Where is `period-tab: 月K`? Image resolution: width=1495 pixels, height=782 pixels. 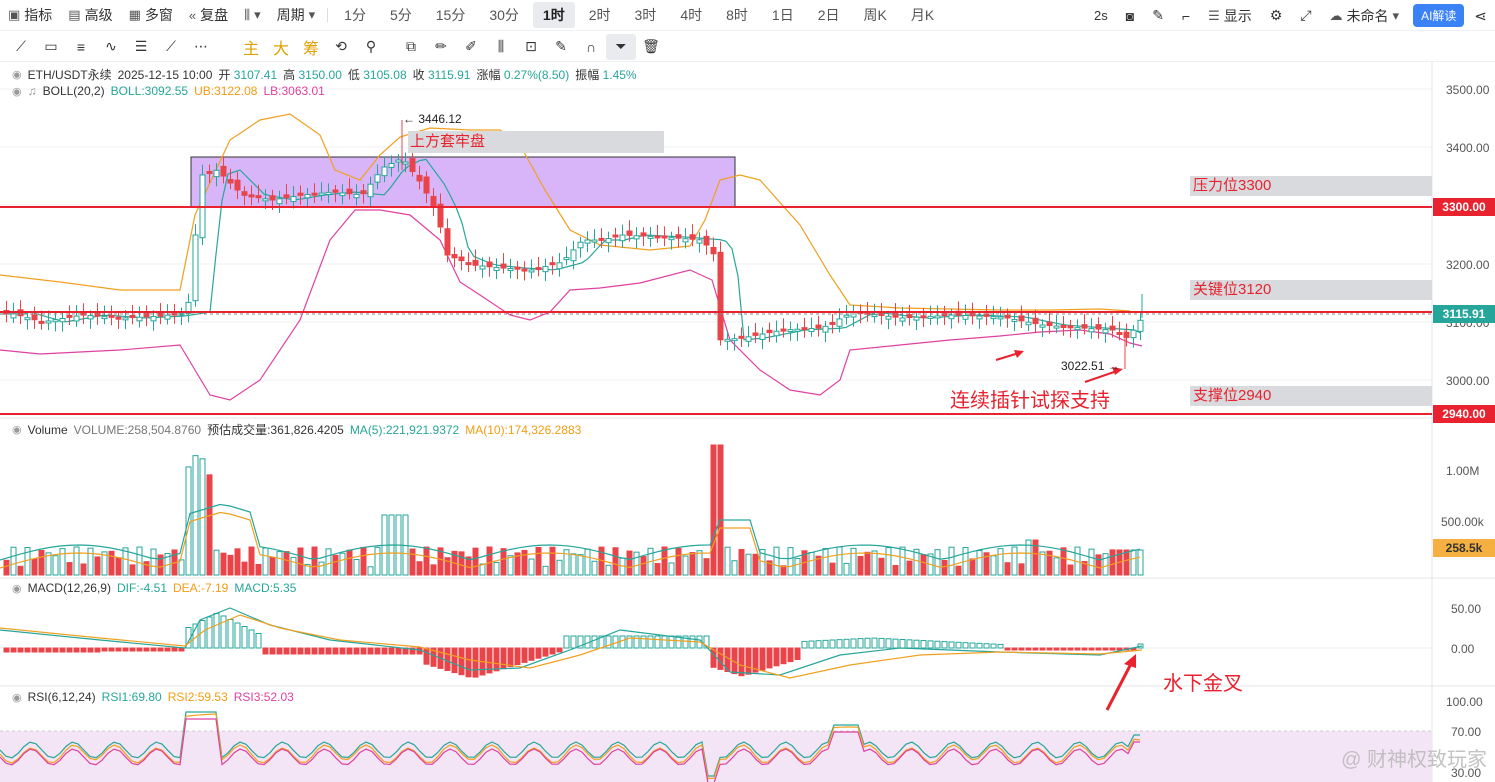
period-tab: 月K is located at coordinates (922, 15).